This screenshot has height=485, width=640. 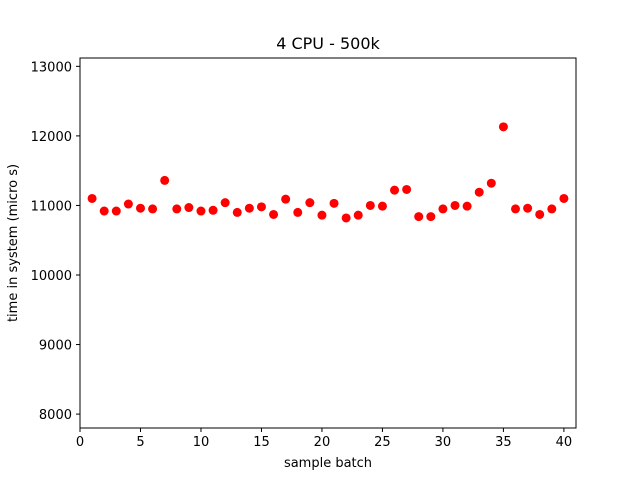 I want to click on x-axis-label: sample batch, so click(x=328, y=463).